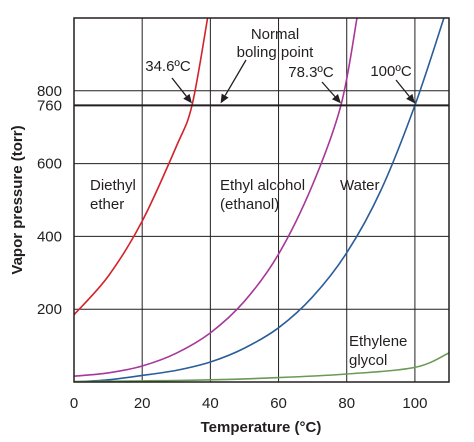 This screenshot has width=474, height=442. What do you see at coordinates (276, 43) in the screenshot?
I see `ann-normal-label: Normal boling point` at bounding box center [276, 43].